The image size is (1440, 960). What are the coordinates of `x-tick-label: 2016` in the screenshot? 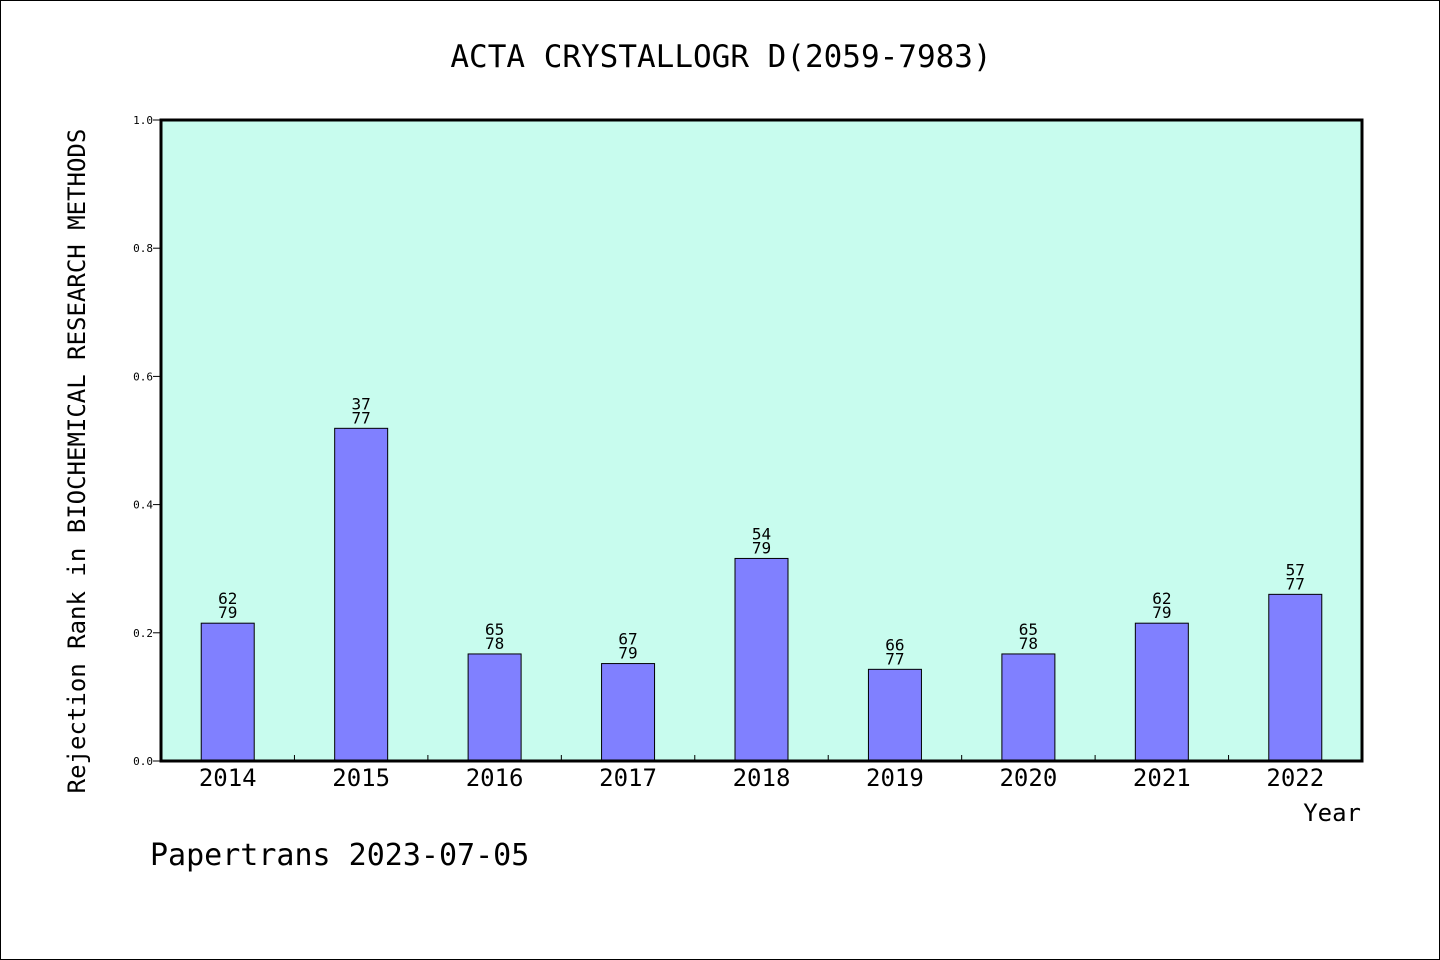 It's located at (495, 778).